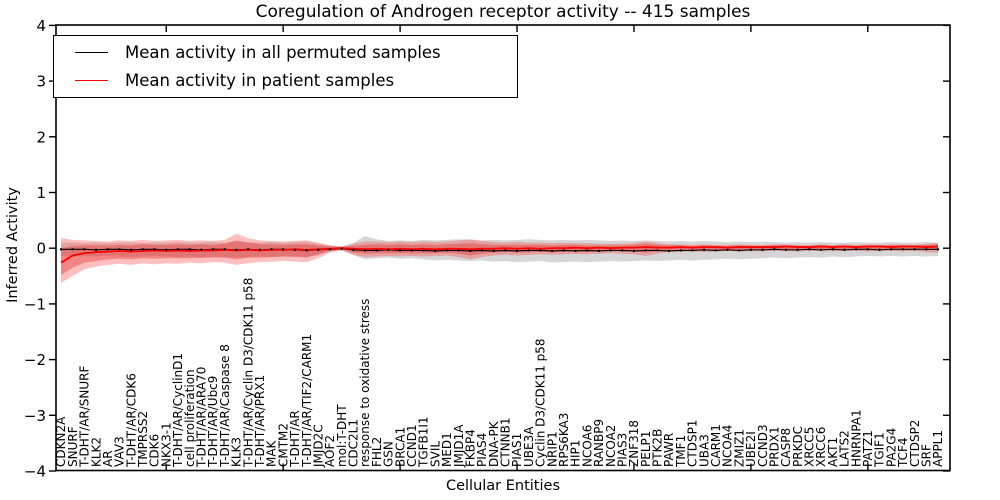  I want to click on x-category-label: PAWR, so click(669, 450).